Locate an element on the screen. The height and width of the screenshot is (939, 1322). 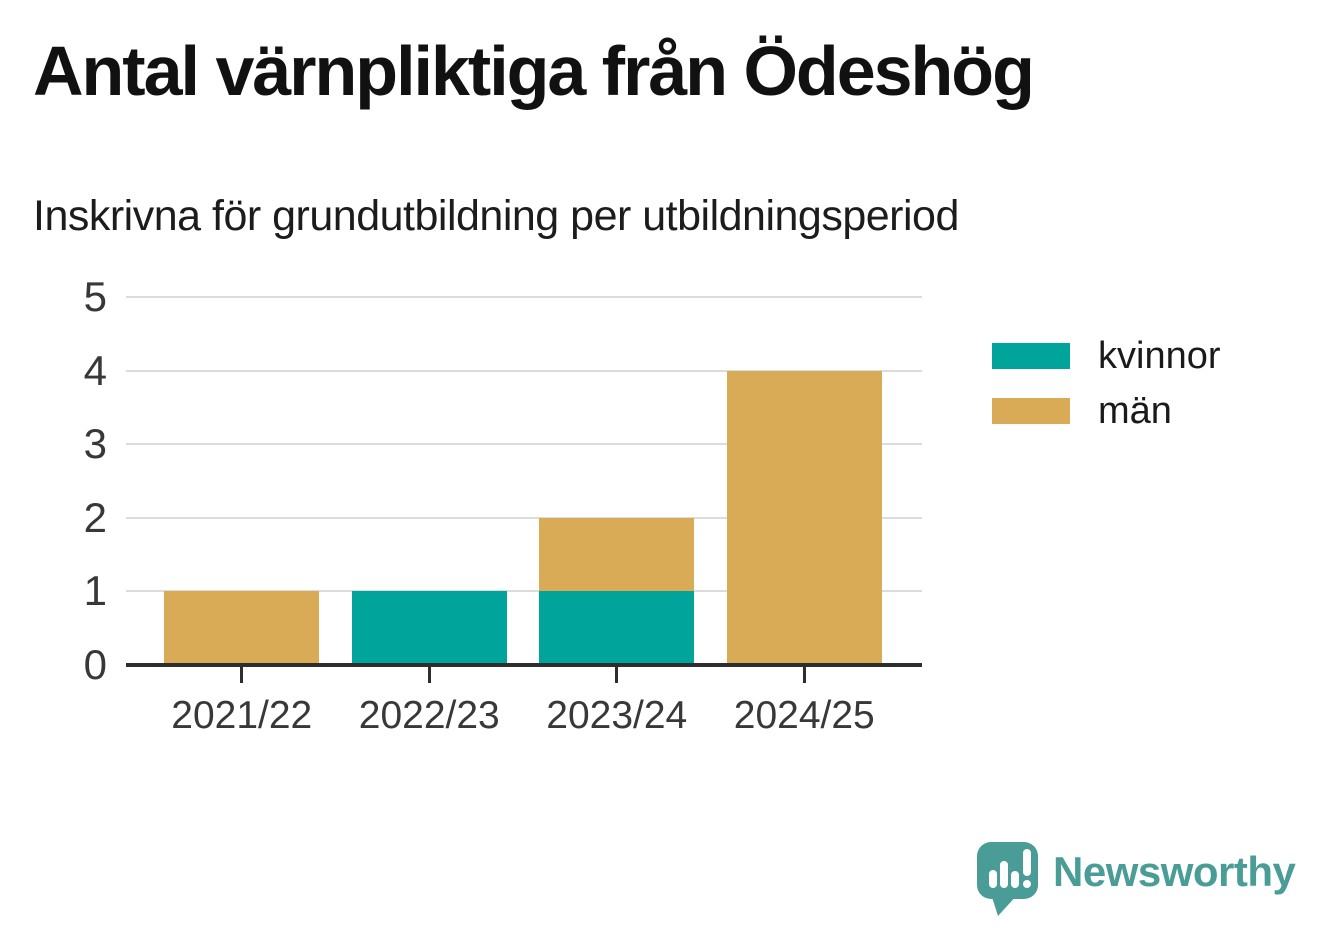
y-axis-label-2: 2 is located at coordinates (95, 517).